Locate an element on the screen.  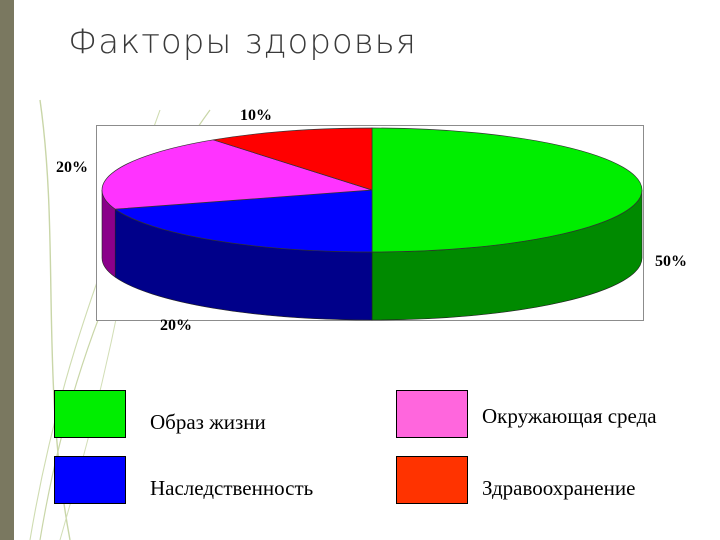
value-label-3: 10% is located at coordinates (256, 115).